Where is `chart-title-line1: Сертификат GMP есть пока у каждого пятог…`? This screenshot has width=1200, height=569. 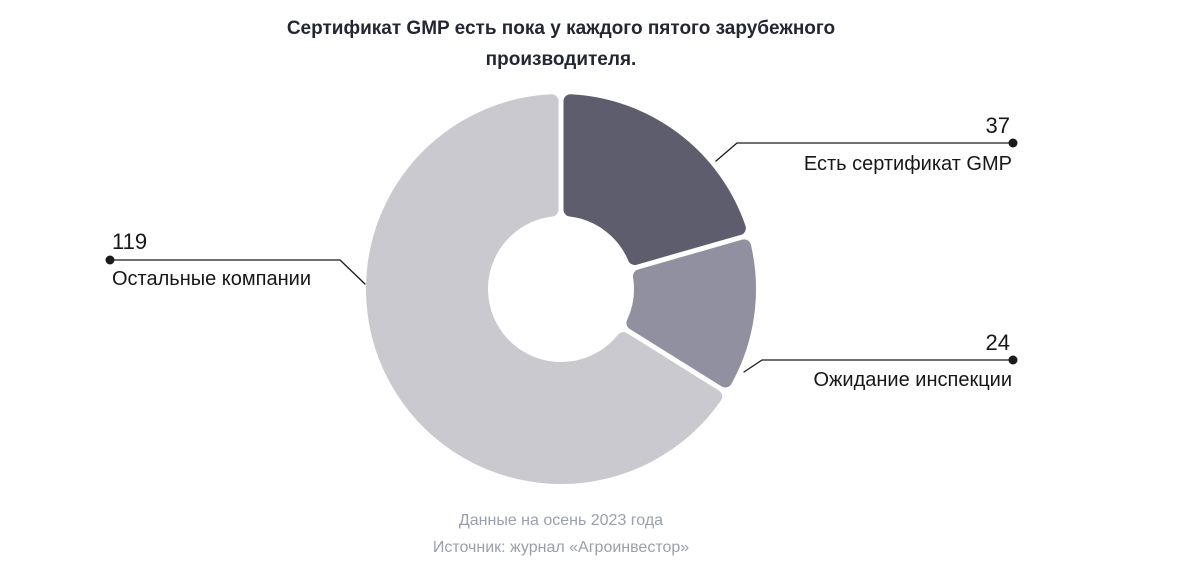 chart-title-line1: Сертификат GMP есть пока у каждого пятог… is located at coordinates (561, 28).